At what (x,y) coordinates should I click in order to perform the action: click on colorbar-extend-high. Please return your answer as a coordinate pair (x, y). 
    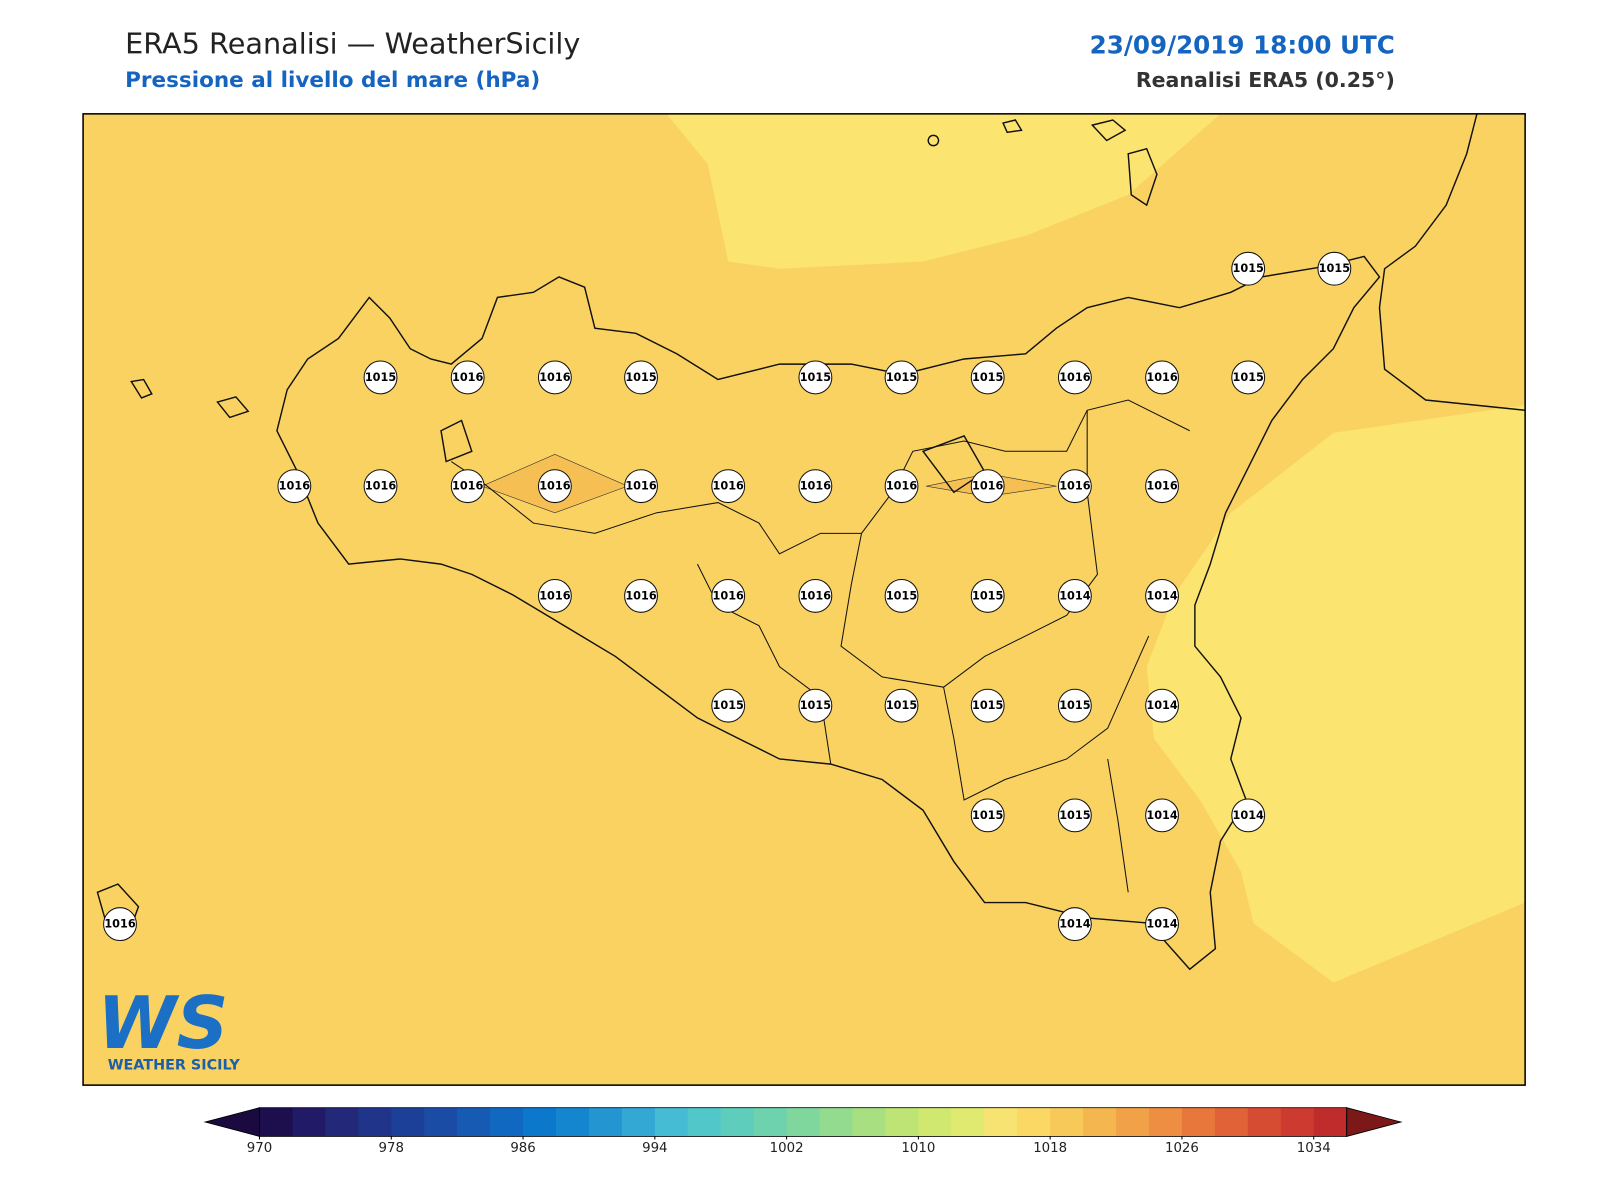
    Looking at the image, I should click on (1374, 1122).